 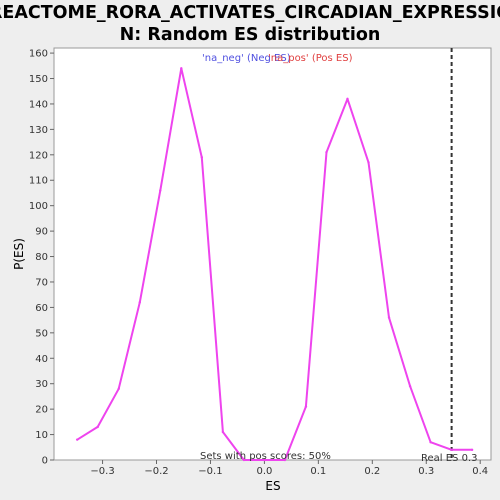 I want to click on y-tick-label: 70, so click(x=41, y=282).